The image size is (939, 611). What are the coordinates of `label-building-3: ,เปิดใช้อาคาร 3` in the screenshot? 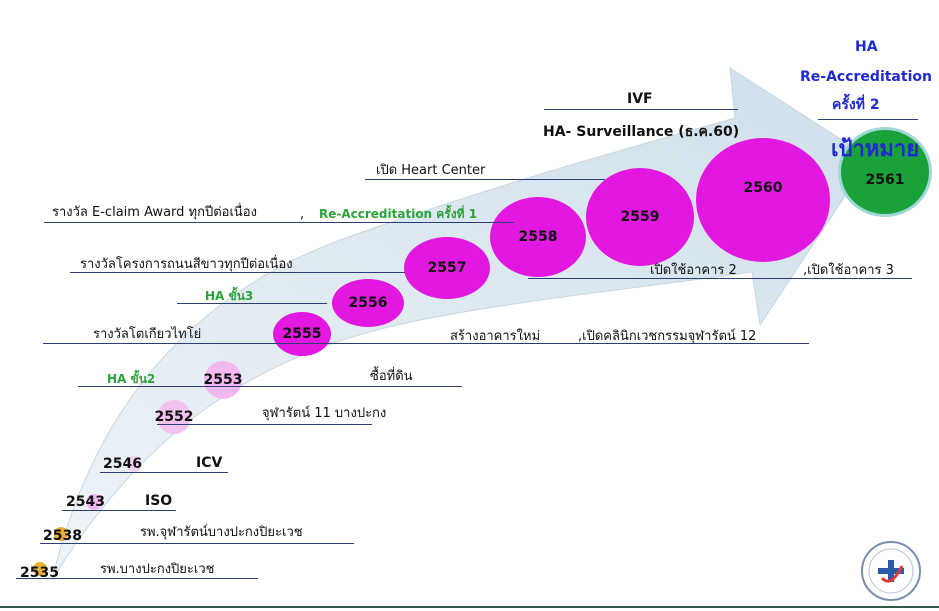 It's located at (848, 270).